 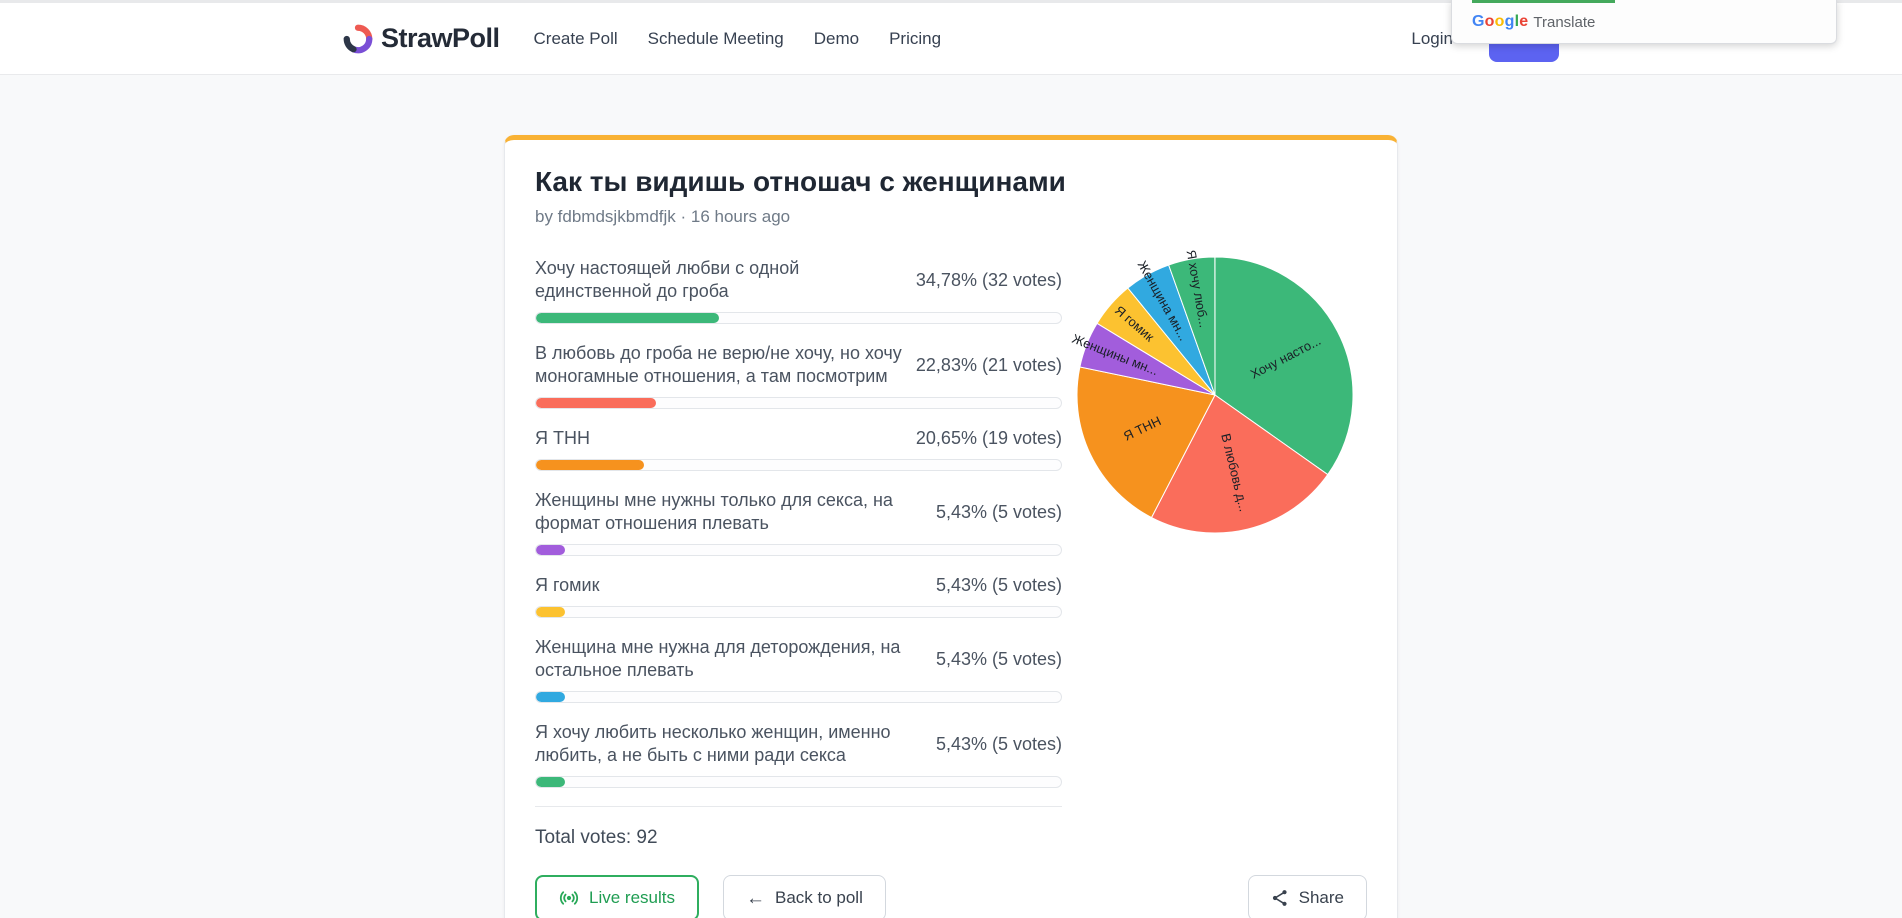 I want to click on share-icon, so click(x=1279, y=898).